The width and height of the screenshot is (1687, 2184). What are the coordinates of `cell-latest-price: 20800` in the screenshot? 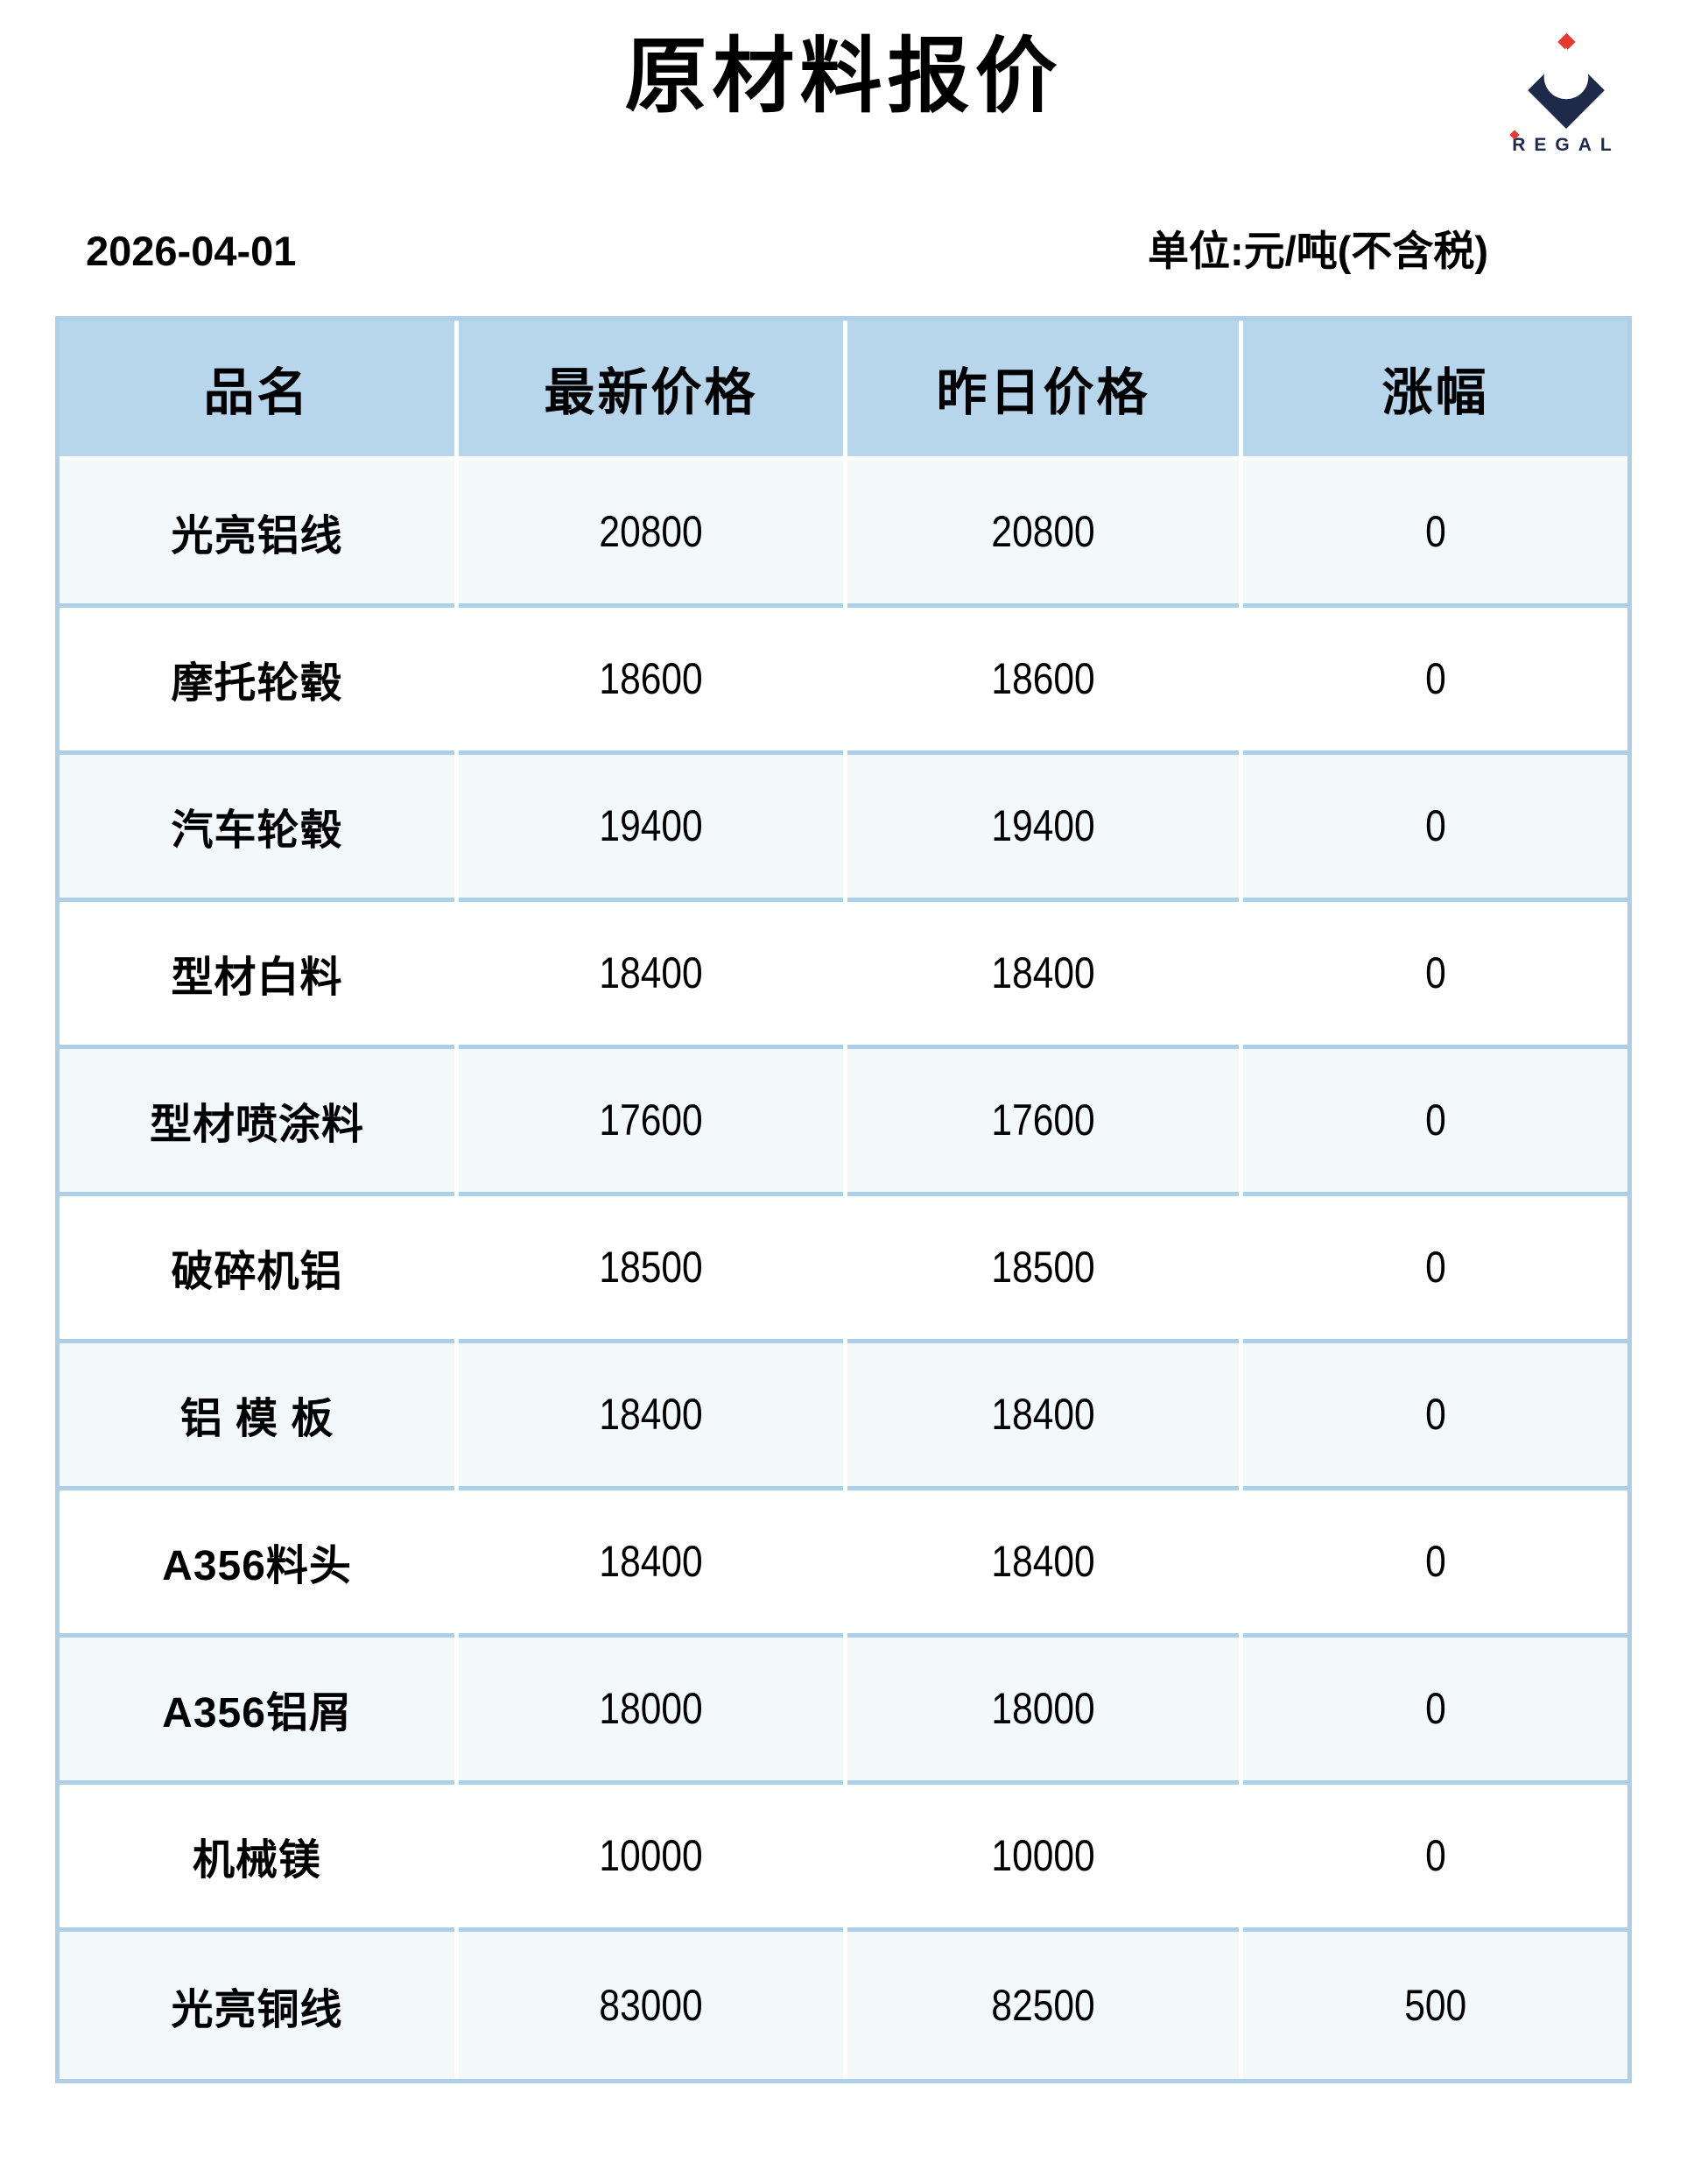 It's located at (651, 534).